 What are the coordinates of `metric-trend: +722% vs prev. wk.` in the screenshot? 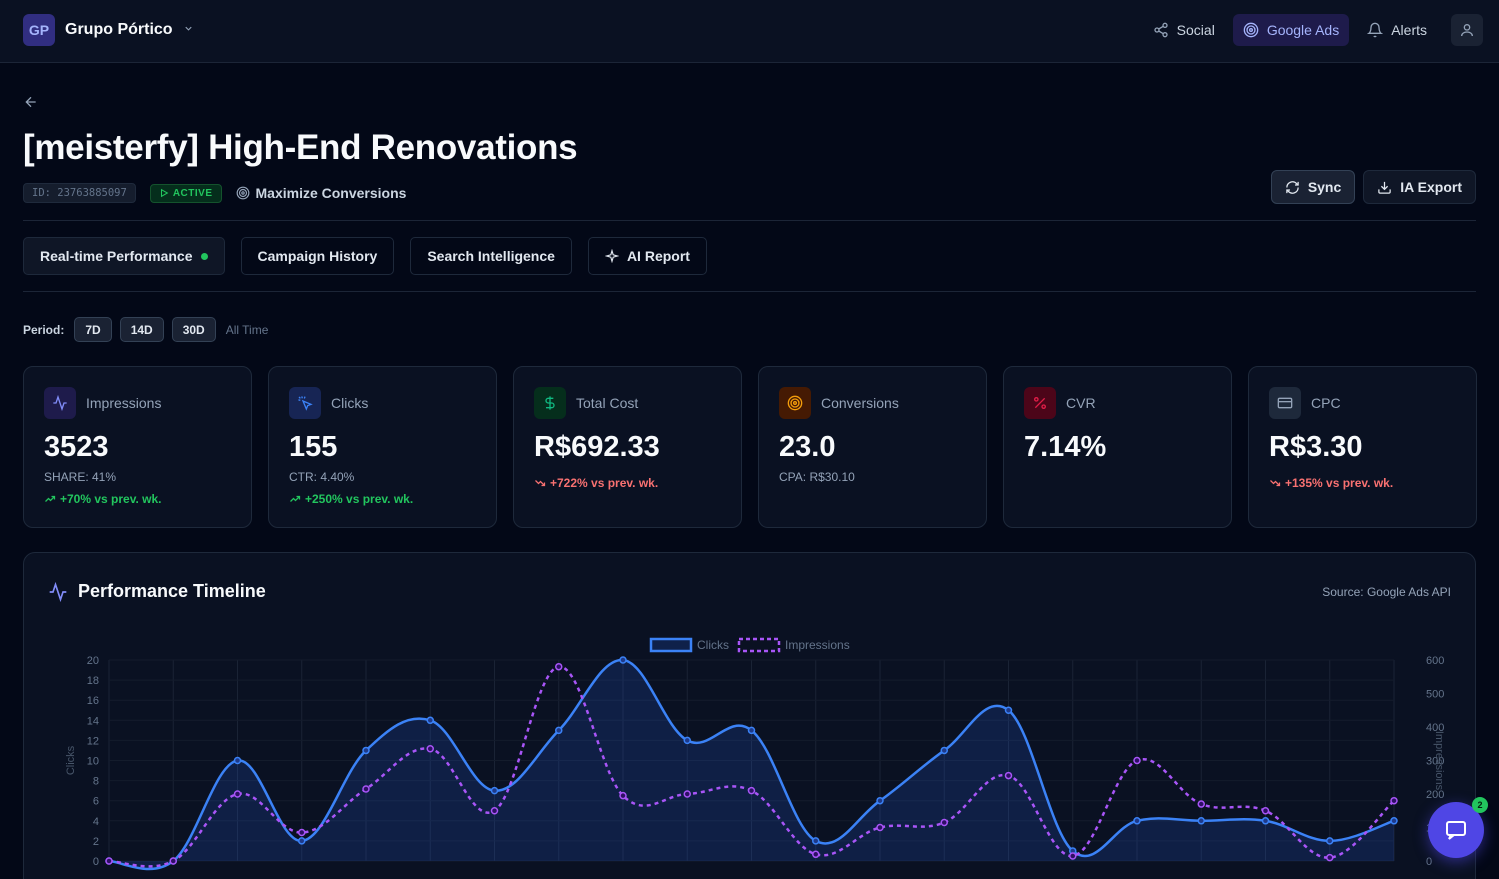 It's located at (627, 483).